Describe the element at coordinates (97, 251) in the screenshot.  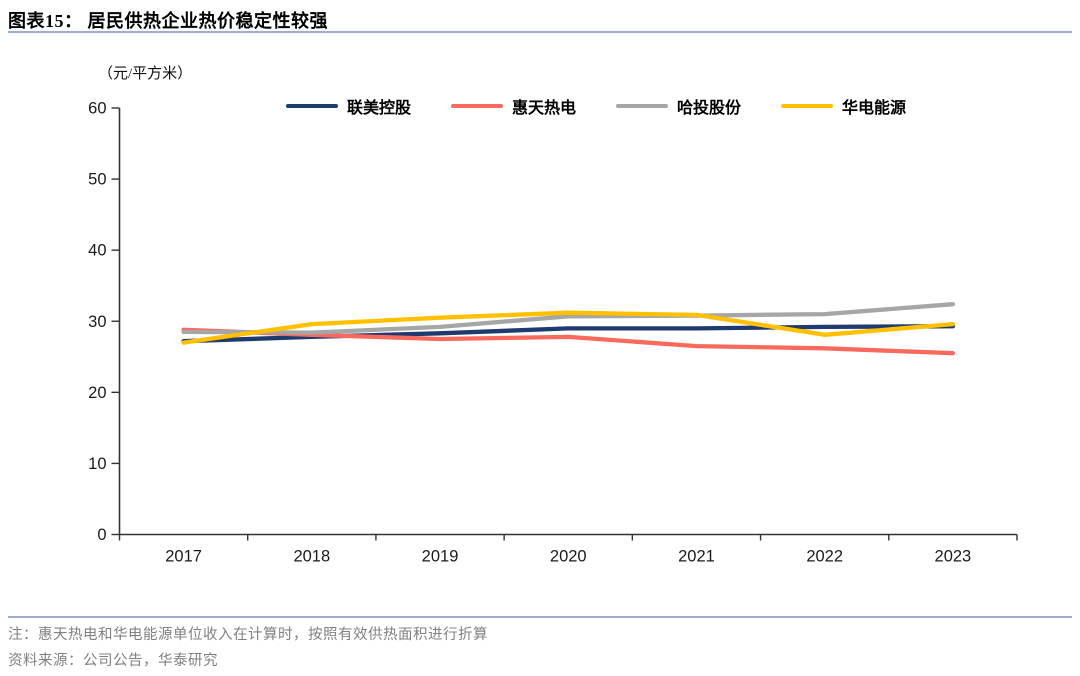
I see `y-axis-tick-label: 40` at that location.